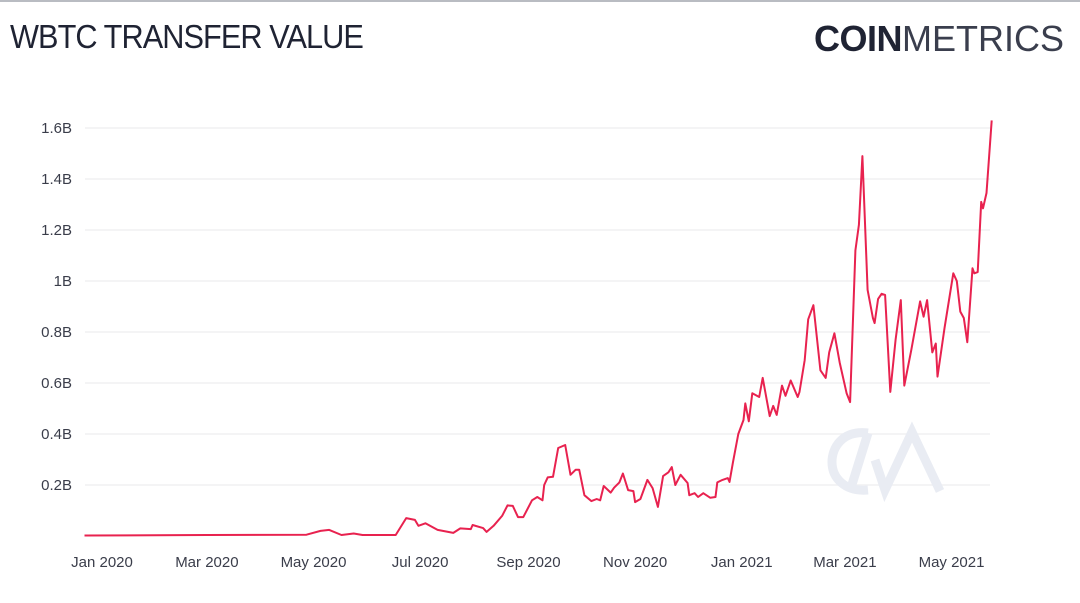  I want to click on y-tick-label: 1.6B, so click(56, 128).